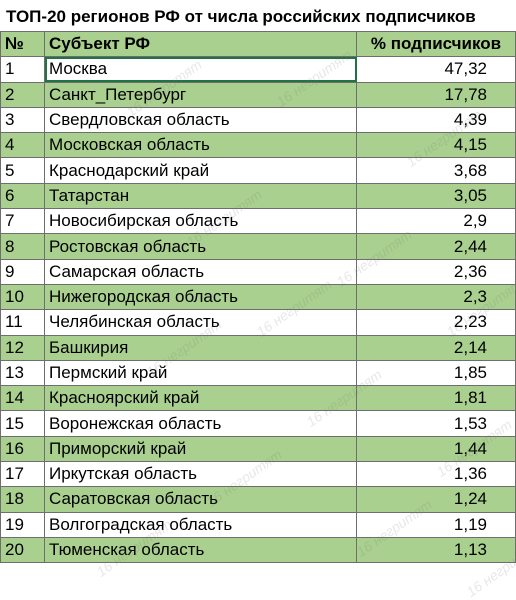 The height and width of the screenshot is (600, 516). Describe the element at coordinates (22, 69) in the screenshot. I see `row-number: 1` at that location.